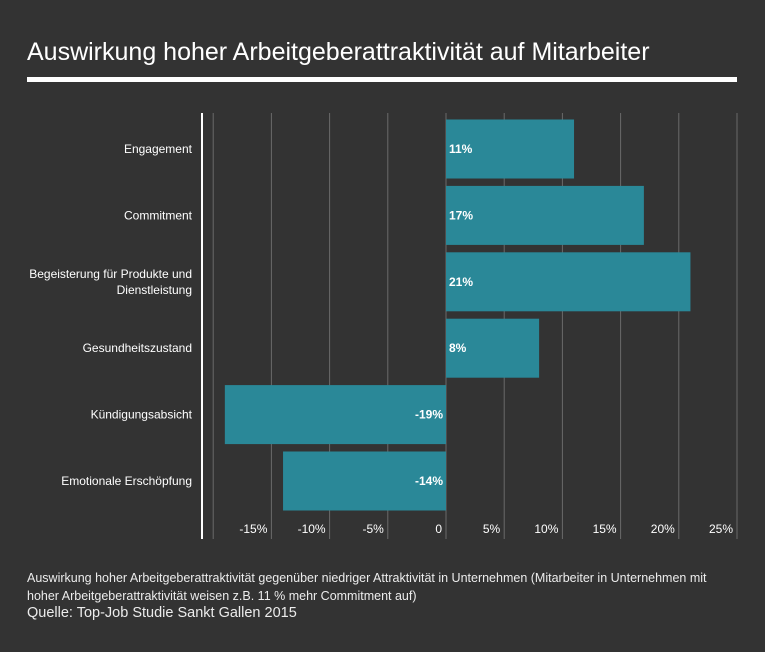 This screenshot has height=652, width=765. What do you see at coordinates (721, 529) in the screenshot?
I see `x-tick-label: 25%` at bounding box center [721, 529].